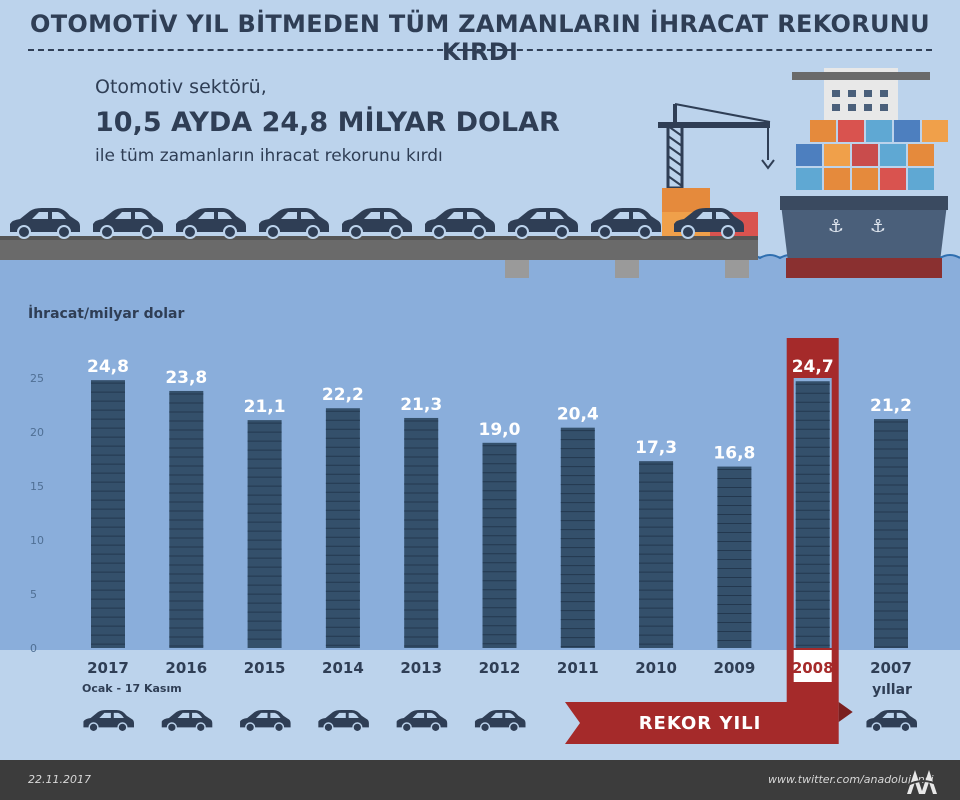  Describe the element at coordinates (181, 87) in the screenshot. I see `intro-line-1: Otomotiv sektörü,` at that location.